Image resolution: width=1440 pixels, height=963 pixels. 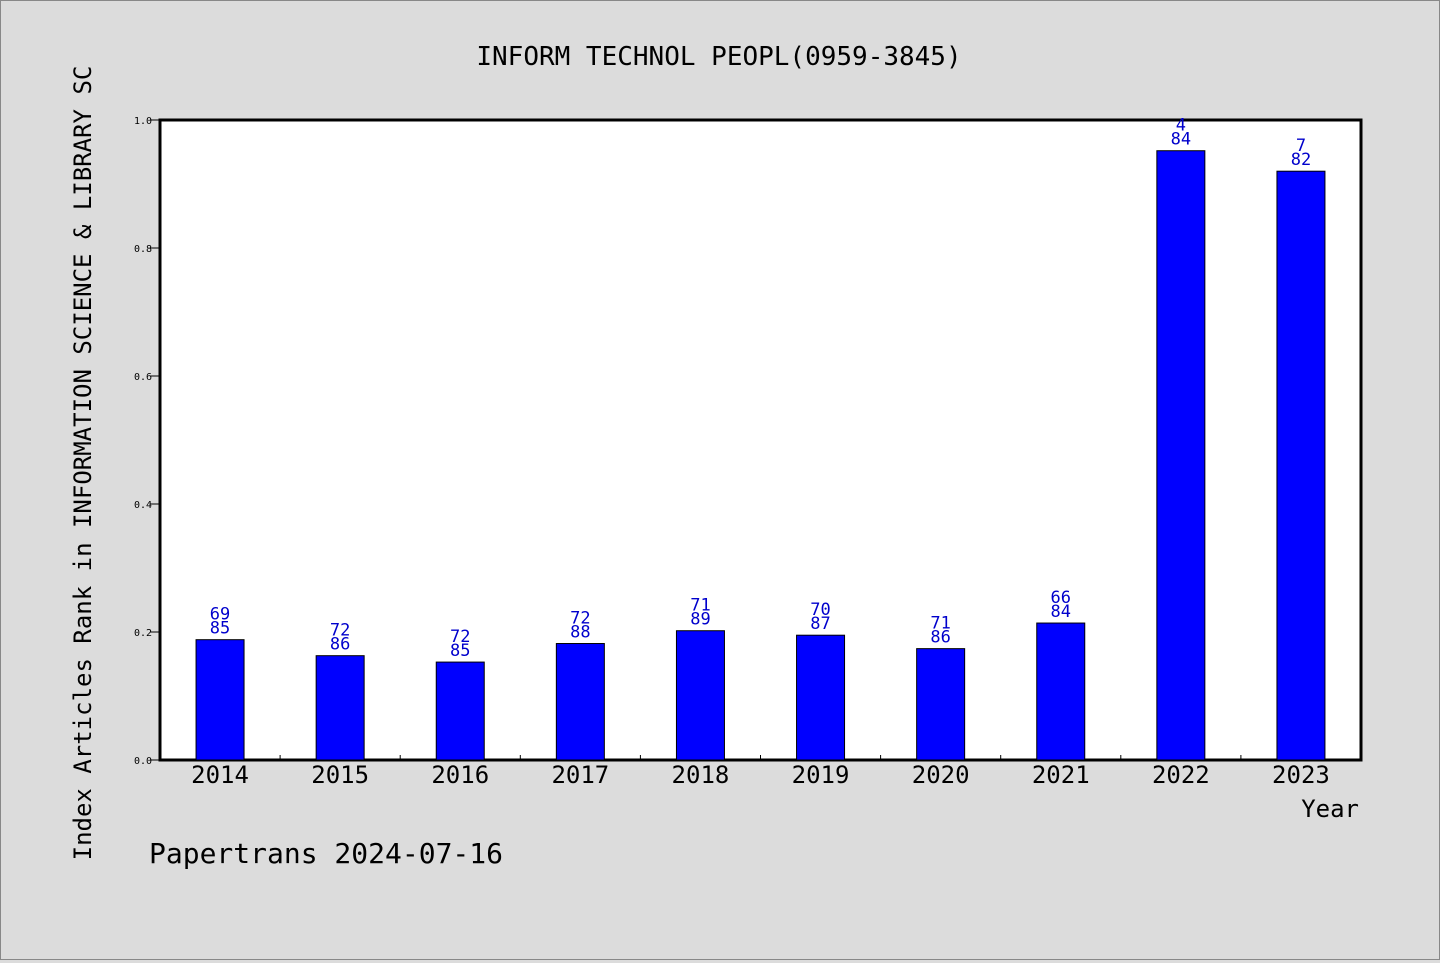 What do you see at coordinates (1301, 160) in the screenshot?
I see `data-label: 82` at bounding box center [1301, 160].